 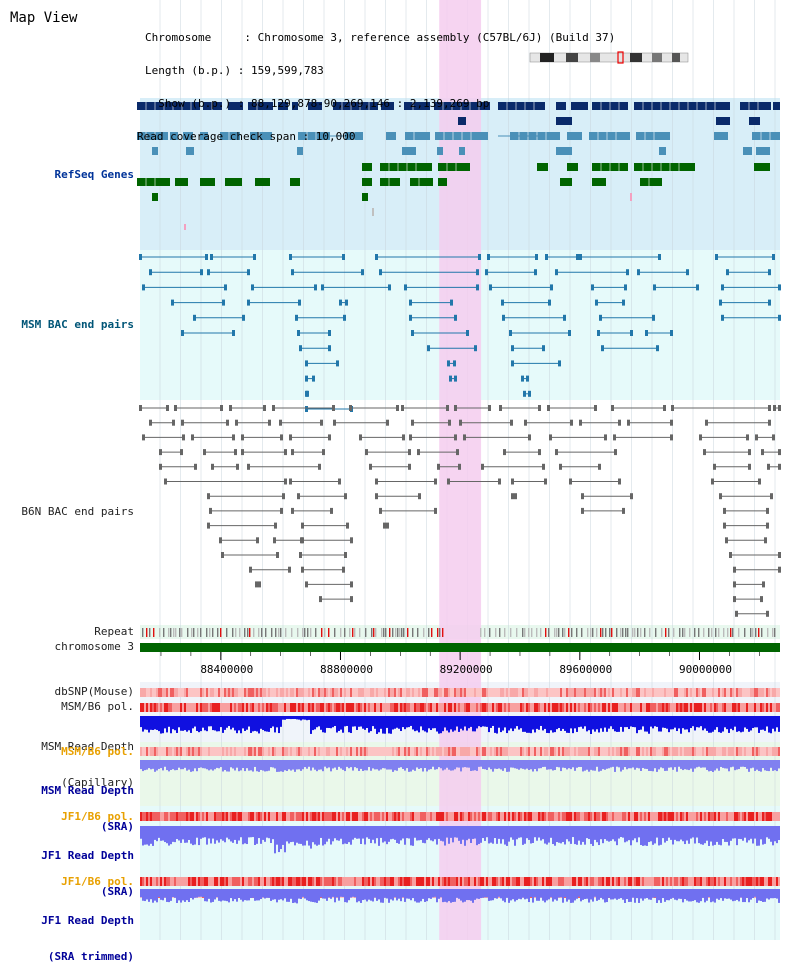 What do you see at coordinates (77, 511) in the screenshot?
I see `track-label-b6n-bac: B6N BAC end pairs` at bounding box center [77, 511].